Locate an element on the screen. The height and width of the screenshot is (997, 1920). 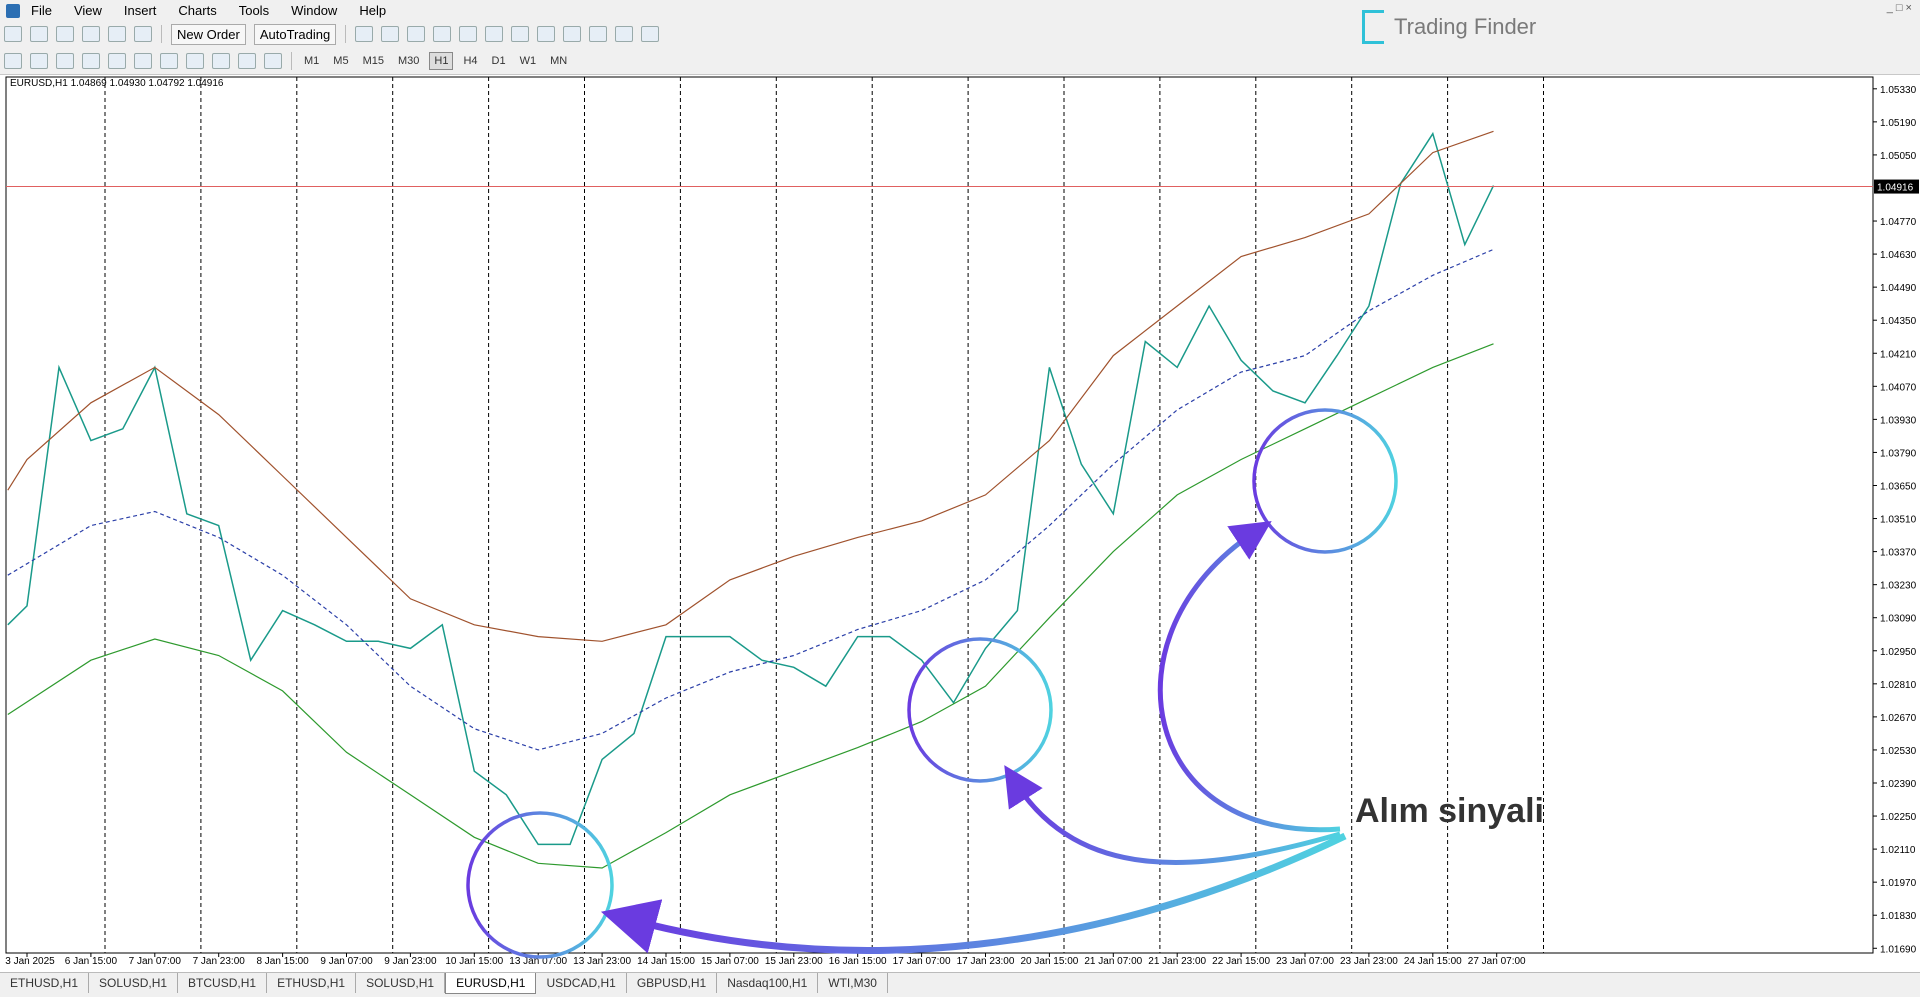
timeframe-button: M15 is located at coordinates (373, 60).